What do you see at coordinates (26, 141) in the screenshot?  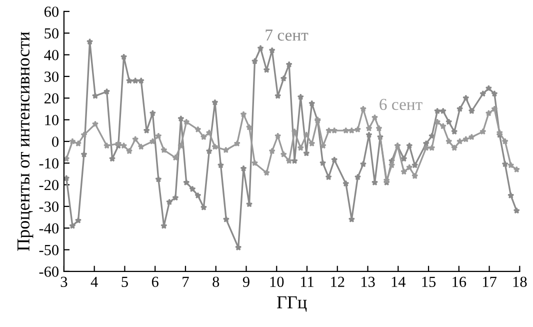 I see `y-axis-title: Проценты от интенсивности` at bounding box center [26, 141].